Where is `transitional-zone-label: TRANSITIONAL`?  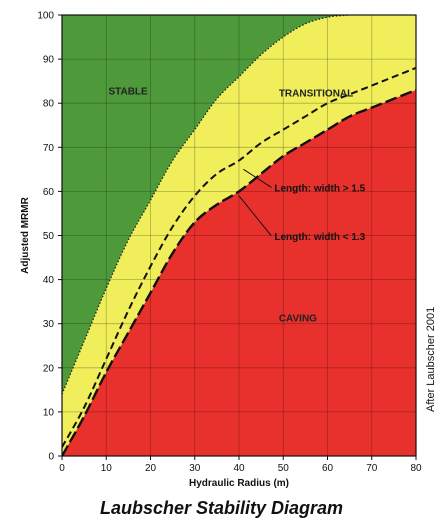
transitional-zone-label: TRANSITIONAL is located at coordinates (316, 94).